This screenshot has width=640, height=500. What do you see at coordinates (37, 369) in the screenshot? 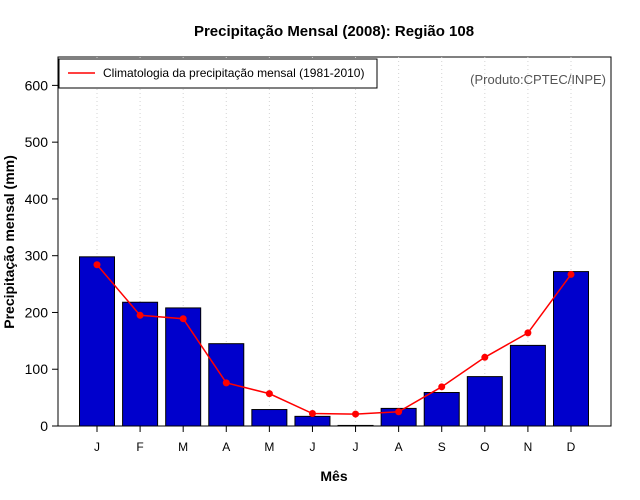
I see `y-tick-label: 100` at bounding box center [37, 369].